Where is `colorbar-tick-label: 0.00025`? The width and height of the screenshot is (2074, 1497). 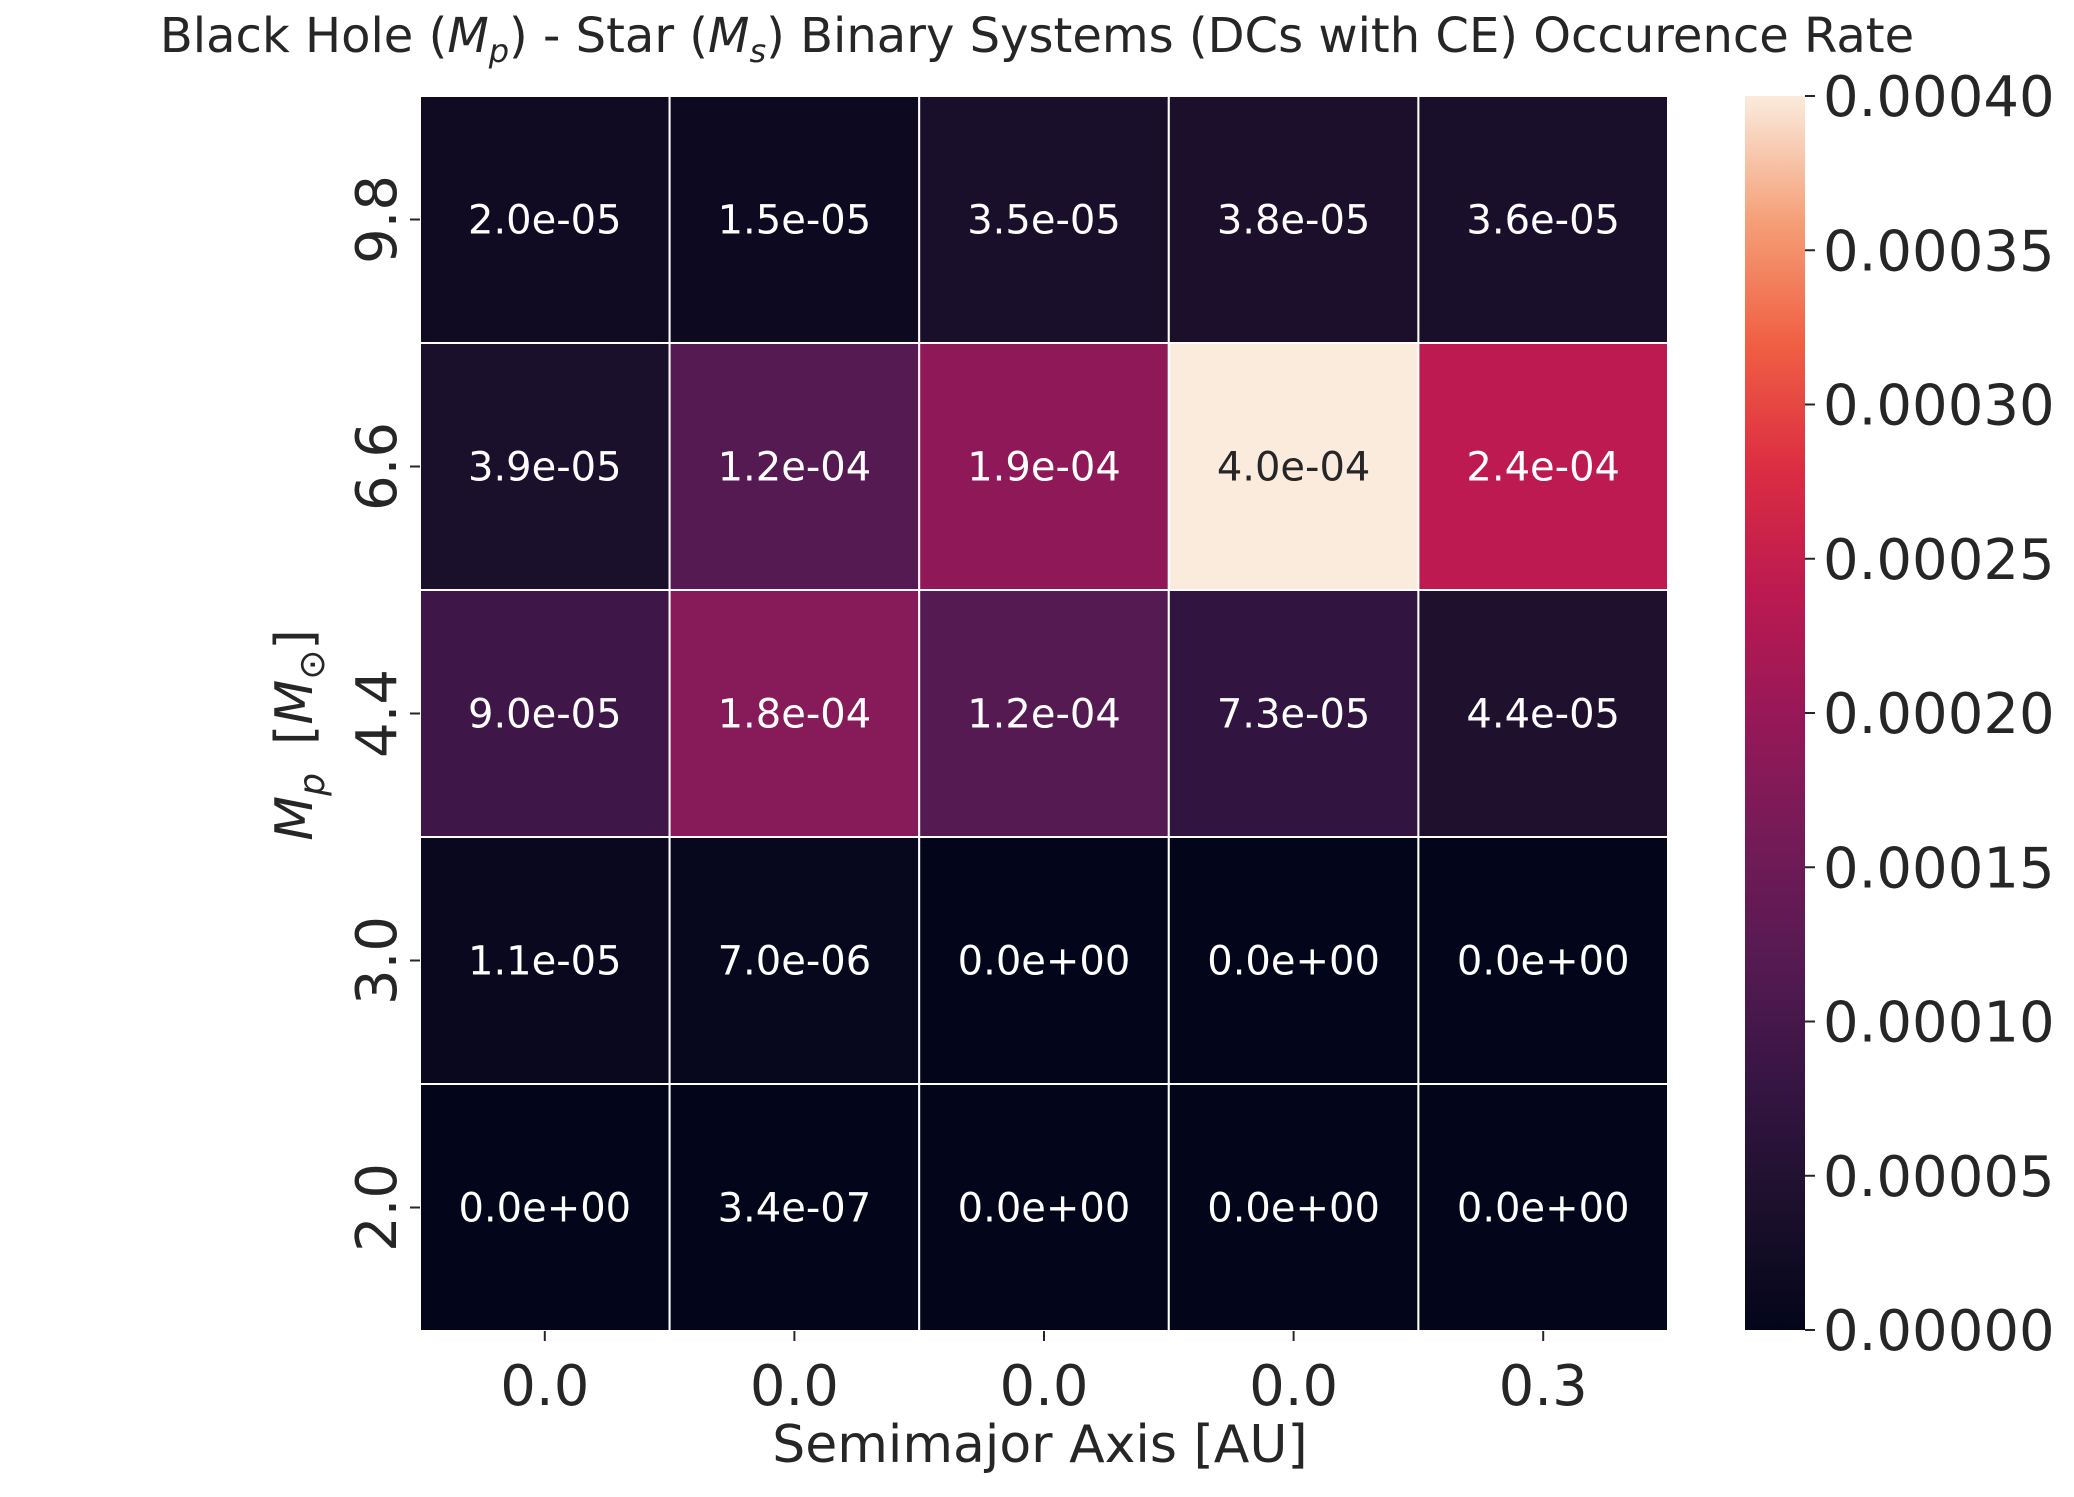
colorbar-tick-label: 0.00025 is located at coordinates (1939, 560).